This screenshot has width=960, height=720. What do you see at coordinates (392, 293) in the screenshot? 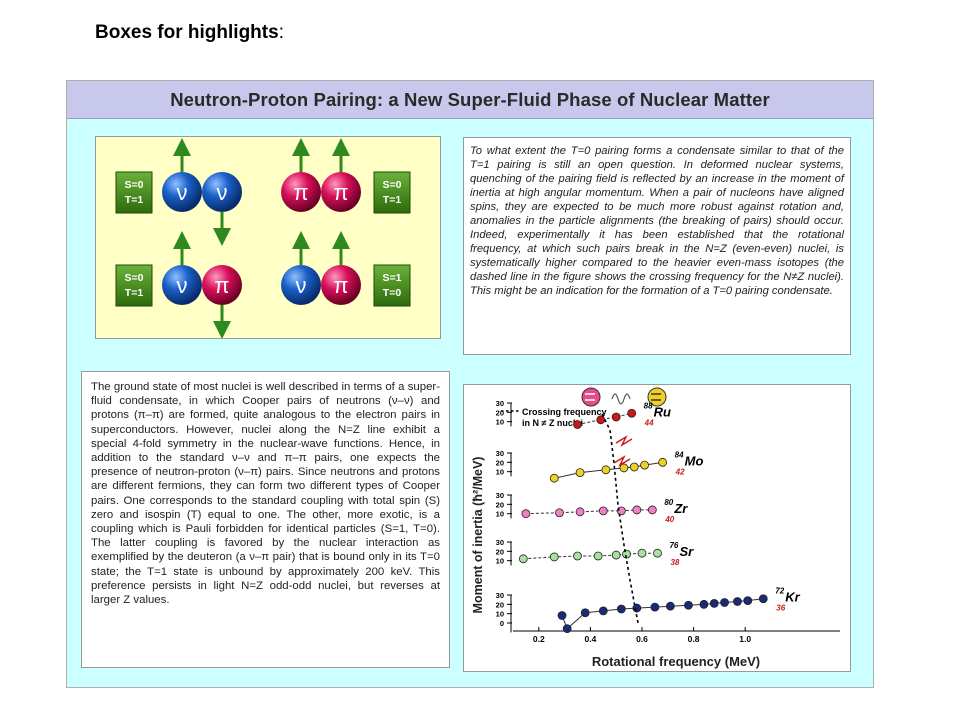
I see `pair-label-t: T=0` at bounding box center [392, 293].